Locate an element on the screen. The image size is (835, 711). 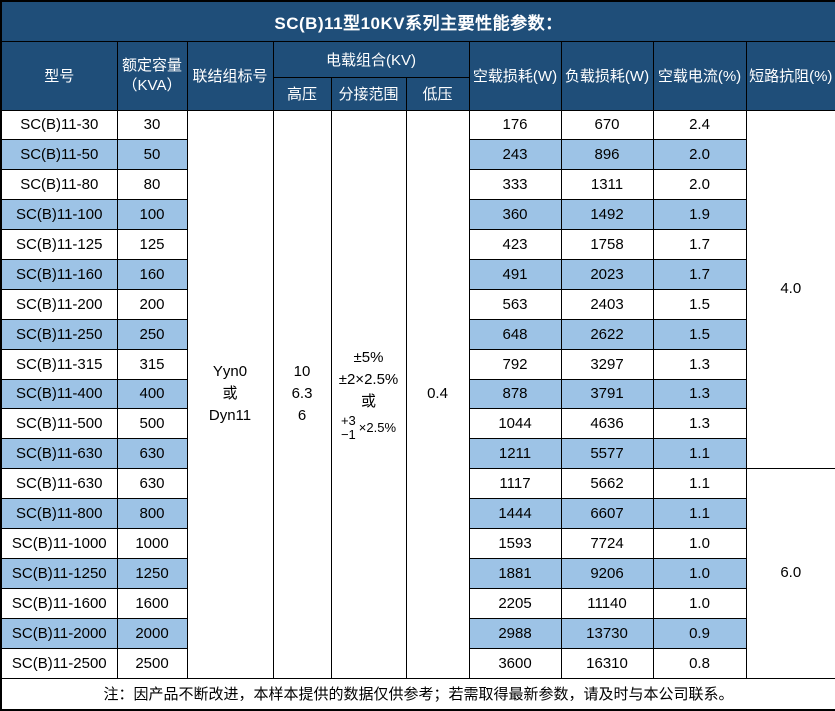
capacity-cell: 80 is located at coordinates (152, 185).